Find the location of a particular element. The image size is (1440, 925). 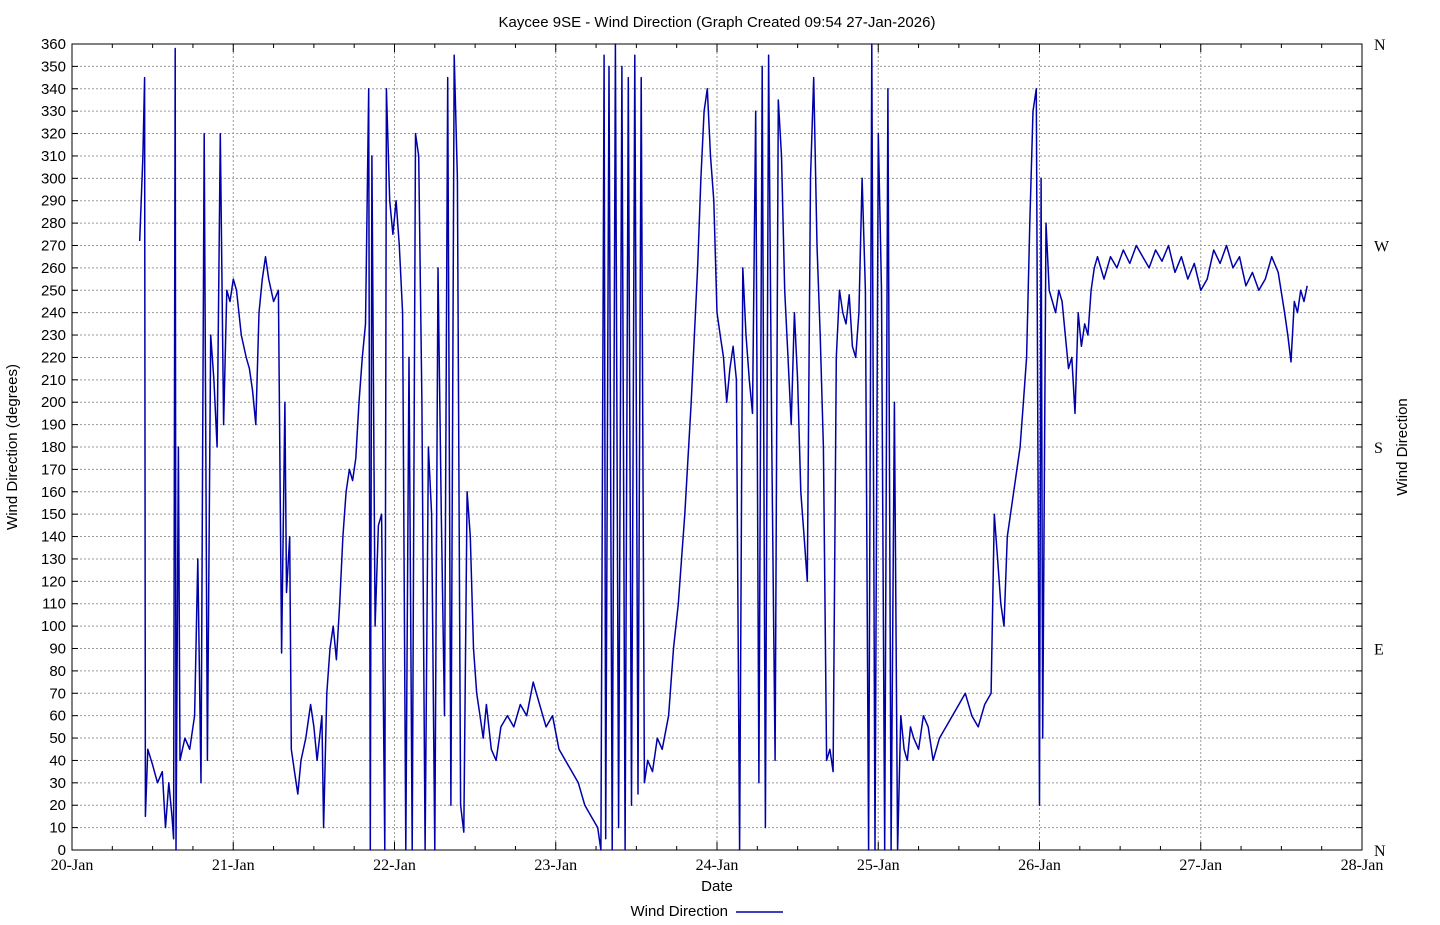

y-tick-label: 300 is located at coordinates (53, 178).